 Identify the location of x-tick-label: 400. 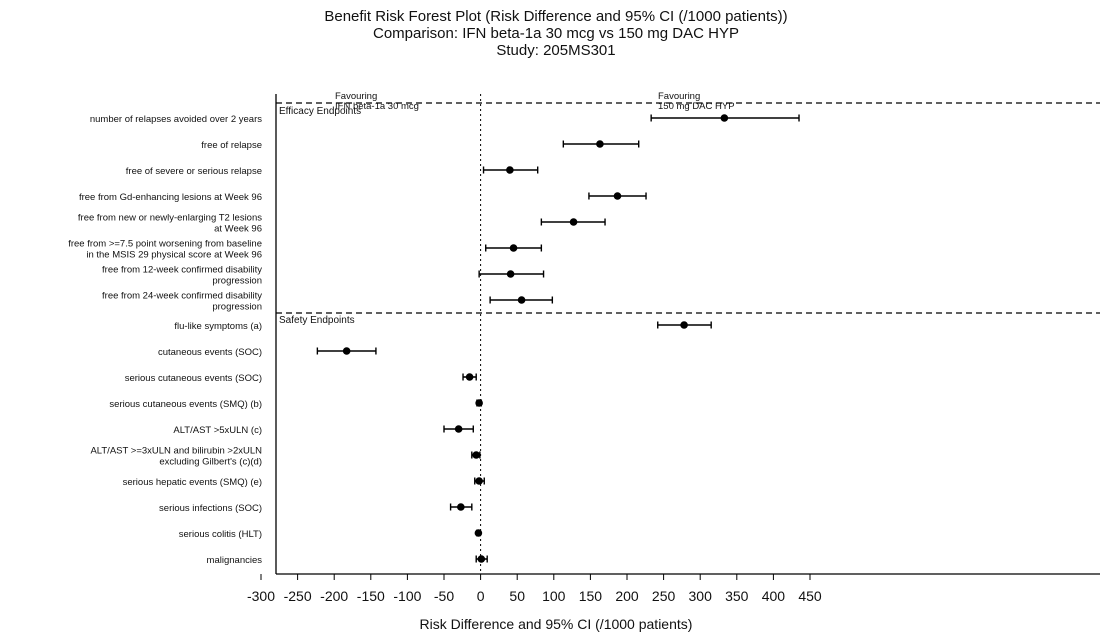
(774, 596).